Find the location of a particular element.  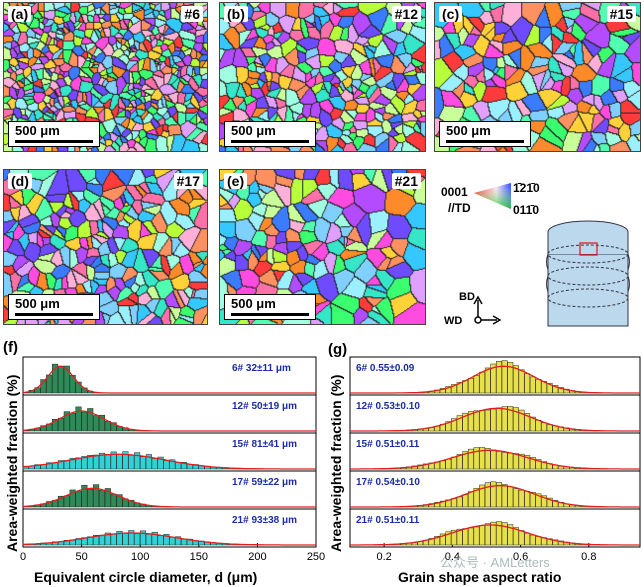

sample-label: #6 is located at coordinates (192, 14).